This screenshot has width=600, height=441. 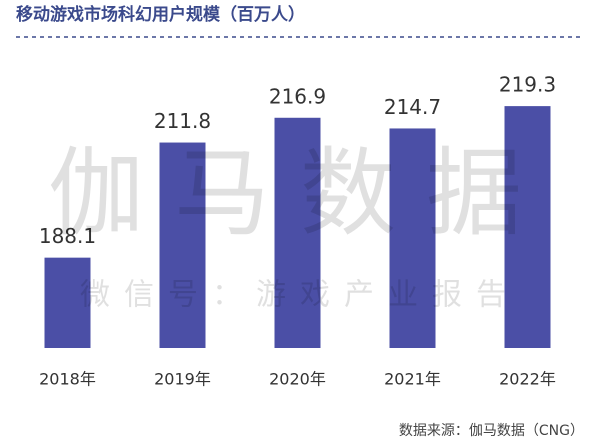 What do you see at coordinates (412, 379) in the screenshot?
I see `x-tick-label: 2021年` at bounding box center [412, 379].